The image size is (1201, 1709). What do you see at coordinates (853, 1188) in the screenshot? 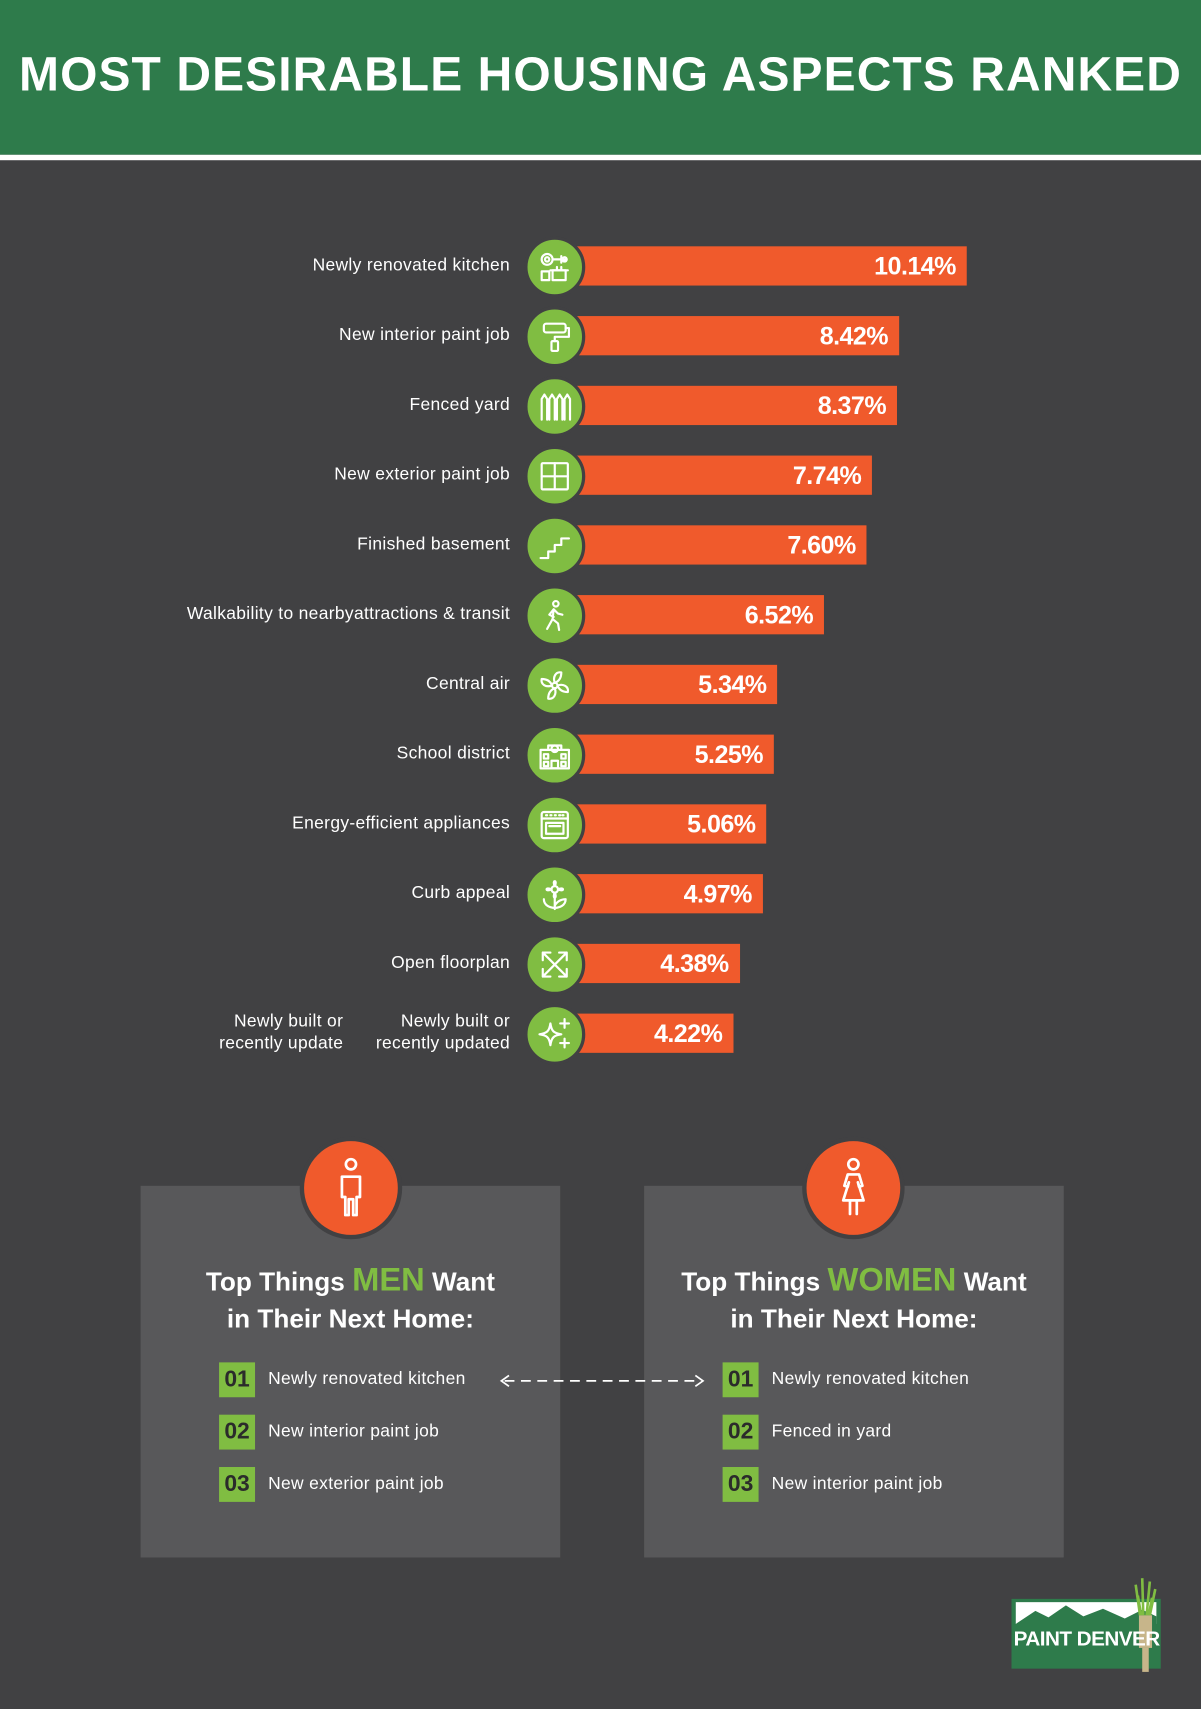
I see `woman-icon` at bounding box center [853, 1188].